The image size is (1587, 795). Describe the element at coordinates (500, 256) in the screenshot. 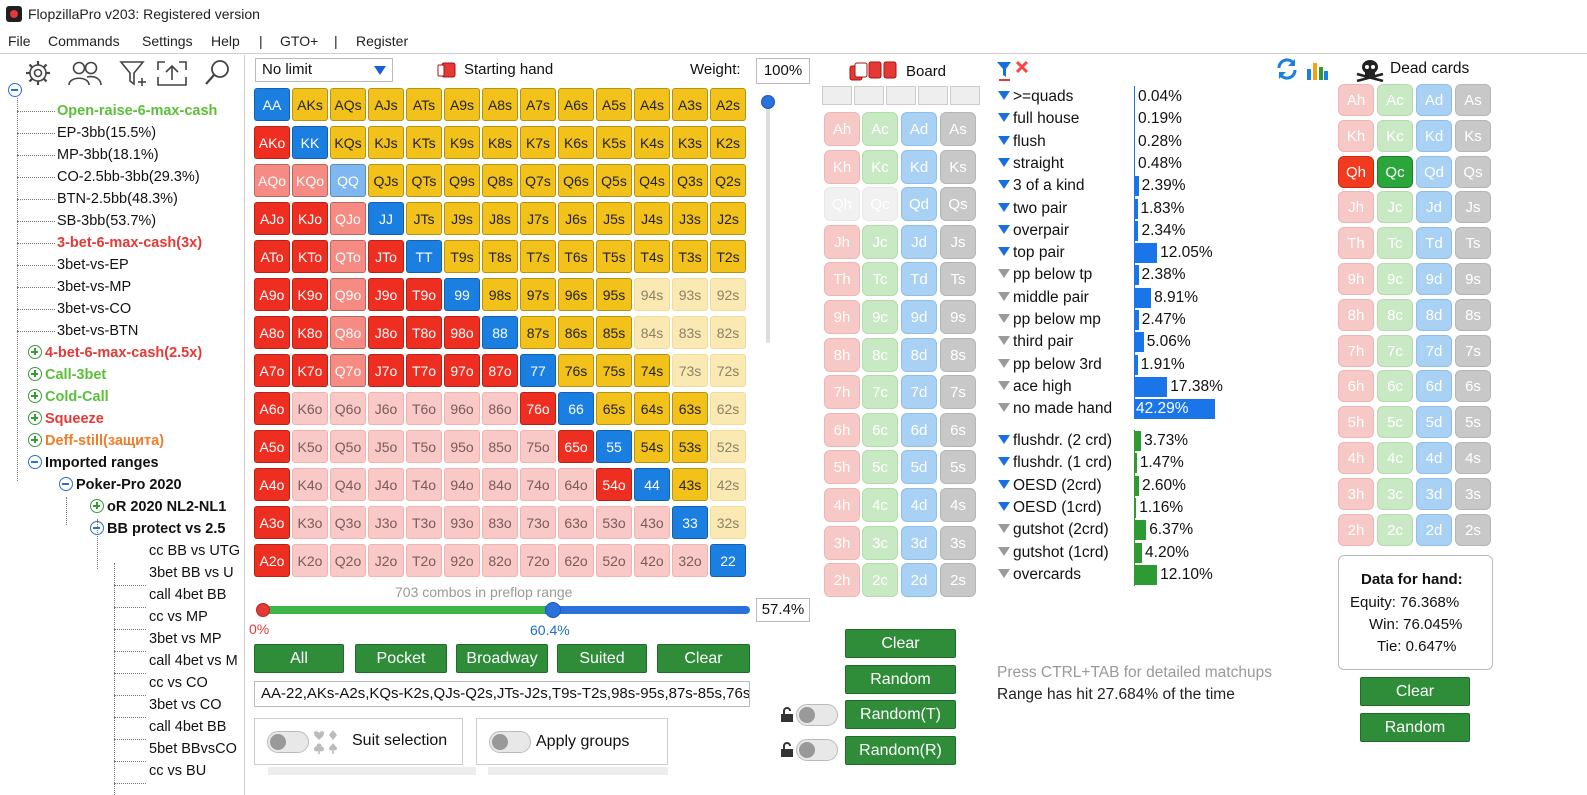

I see `hand-cell: T8s` at that location.